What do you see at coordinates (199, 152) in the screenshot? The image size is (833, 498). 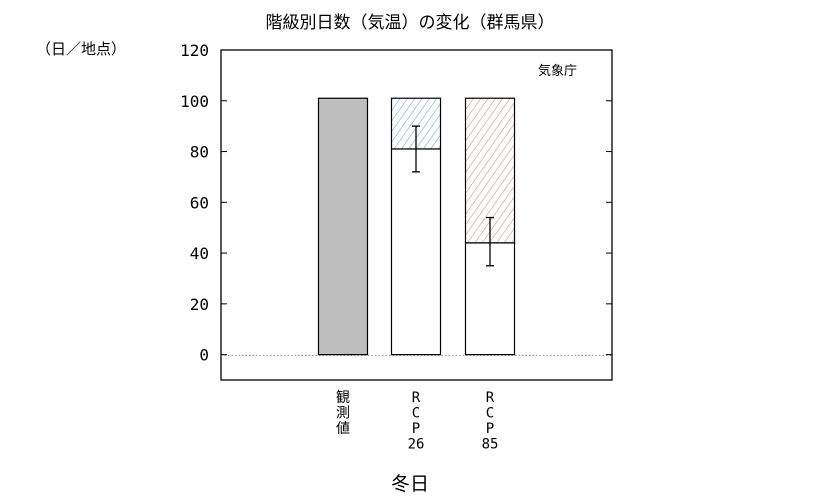 I see `y-tick-label: 80` at bounding box center [199, 152].